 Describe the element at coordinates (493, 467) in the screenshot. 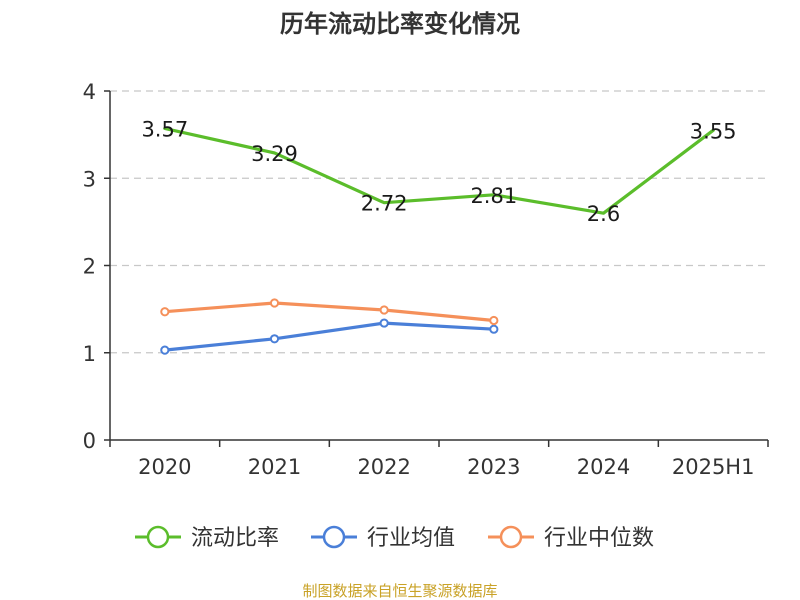

I see `x-tick-label: 2023` at that location.